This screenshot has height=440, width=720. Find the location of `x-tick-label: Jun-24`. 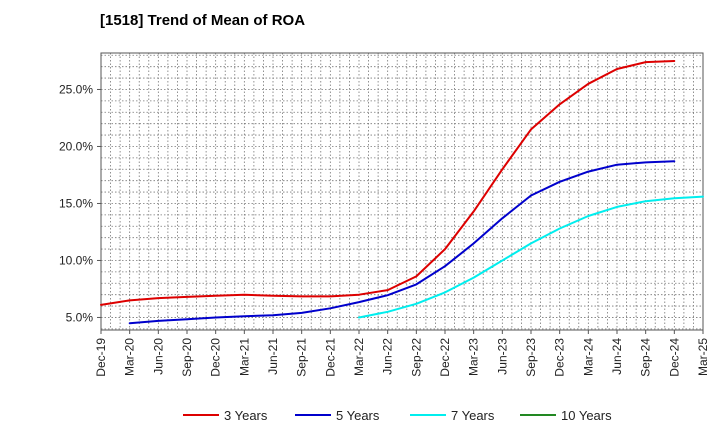

x-tick-label: Jun-24 is located at coordinates (617, 356).